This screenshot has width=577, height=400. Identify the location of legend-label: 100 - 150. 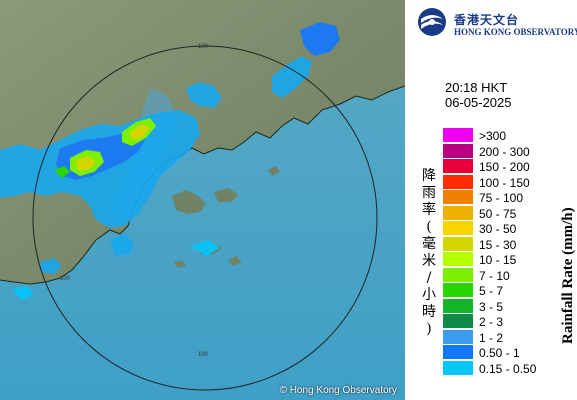
(504, 182).